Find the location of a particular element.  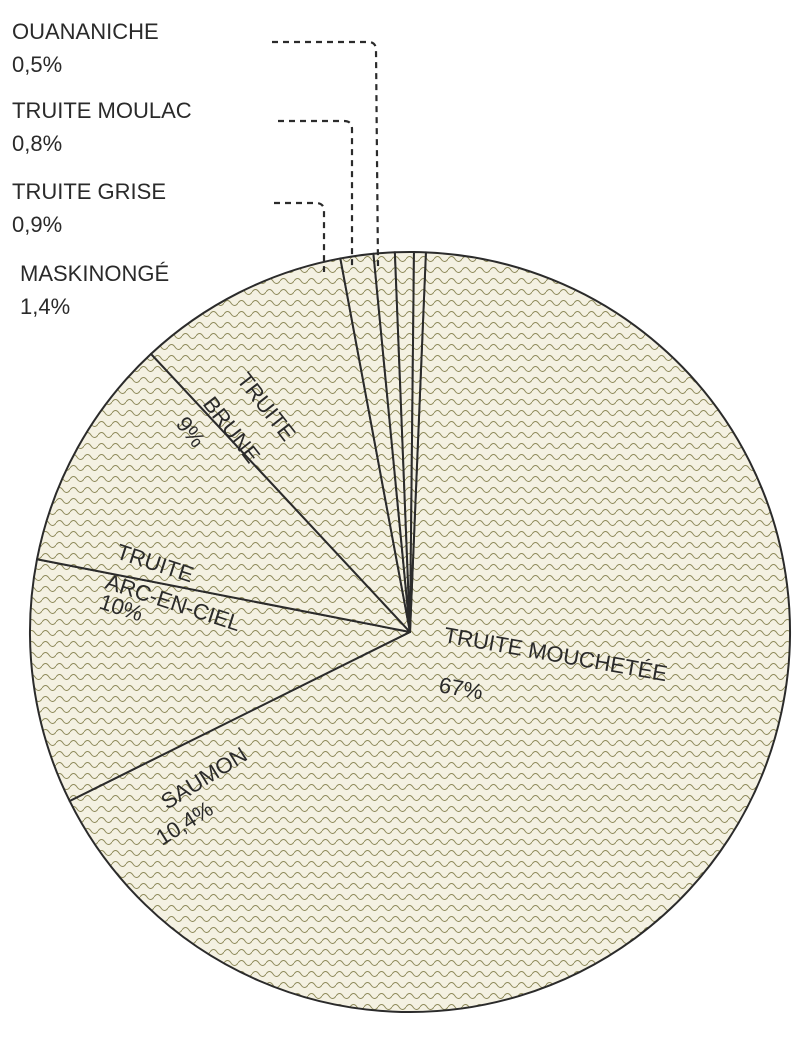

grise-pct: 0,9% is located at coordinates (37, 224).